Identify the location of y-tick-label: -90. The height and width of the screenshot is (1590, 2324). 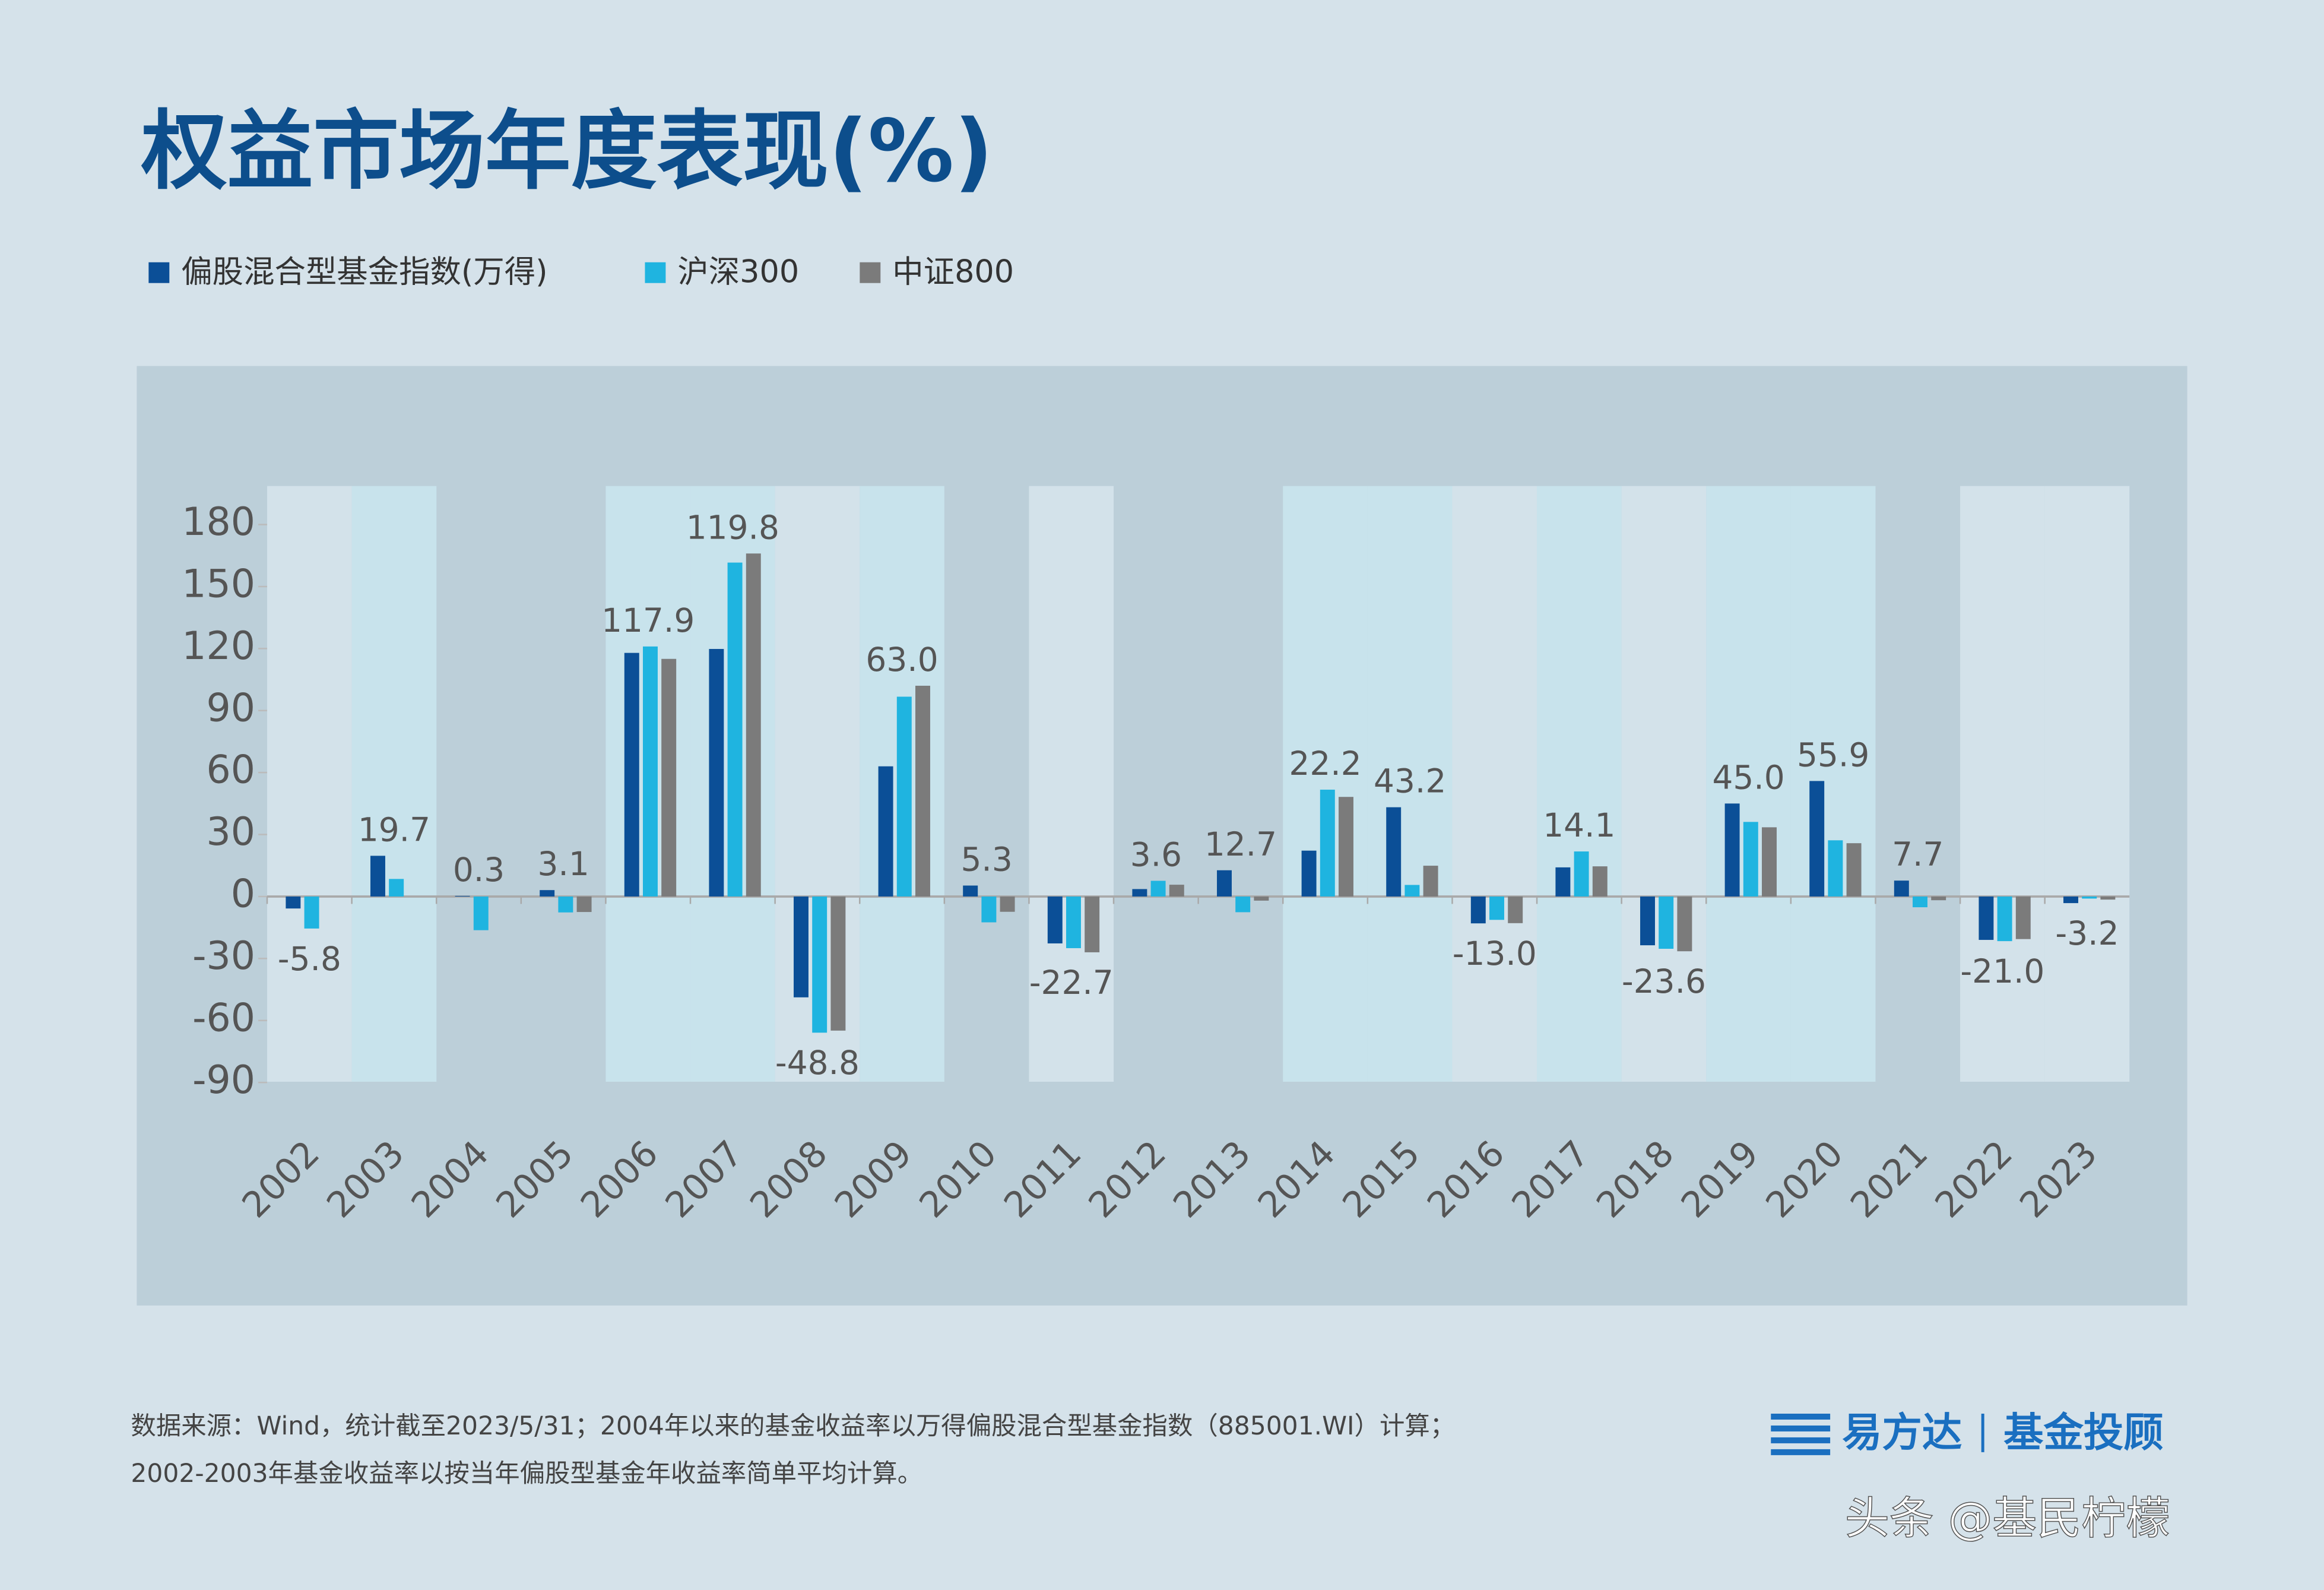
(223, 1080).